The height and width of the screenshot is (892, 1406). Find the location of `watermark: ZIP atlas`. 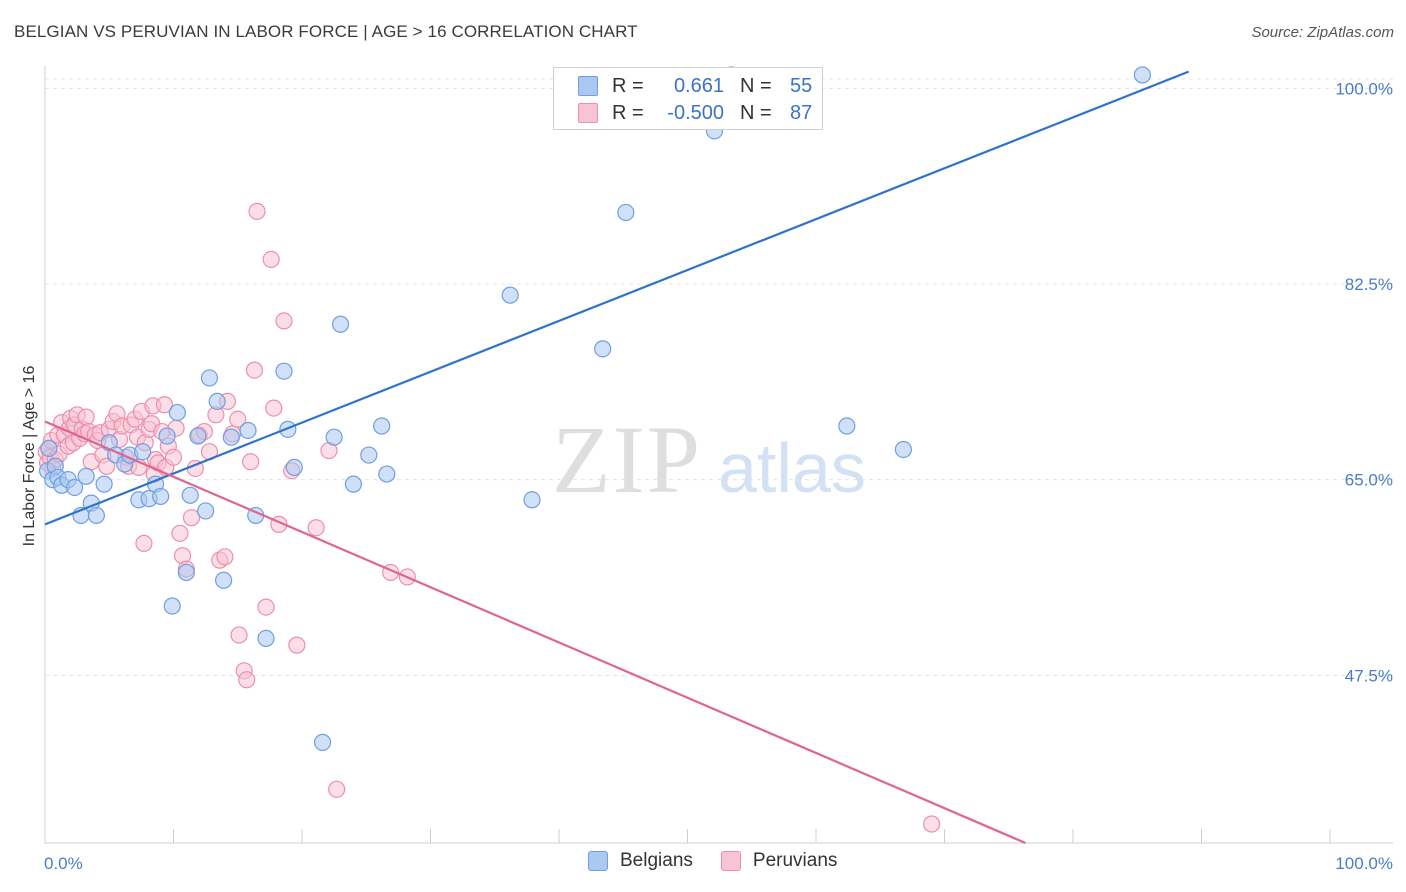

watermark: ZIP atlas is located at coordinates (709, 459).